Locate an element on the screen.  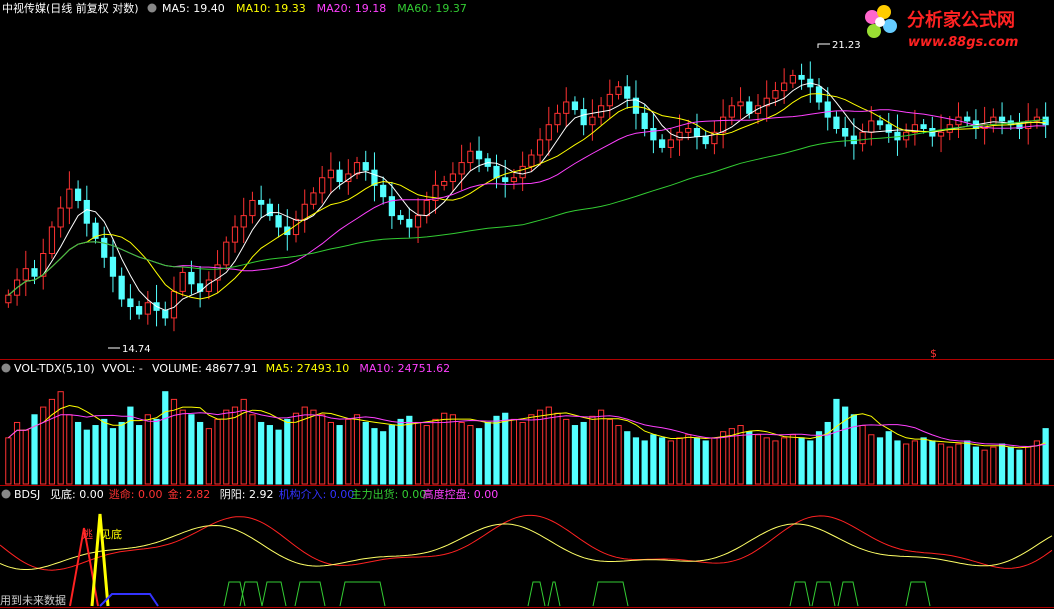
volume-legend-item-0: VOLUME: 48677.91 is located at coordinates (205, 368).